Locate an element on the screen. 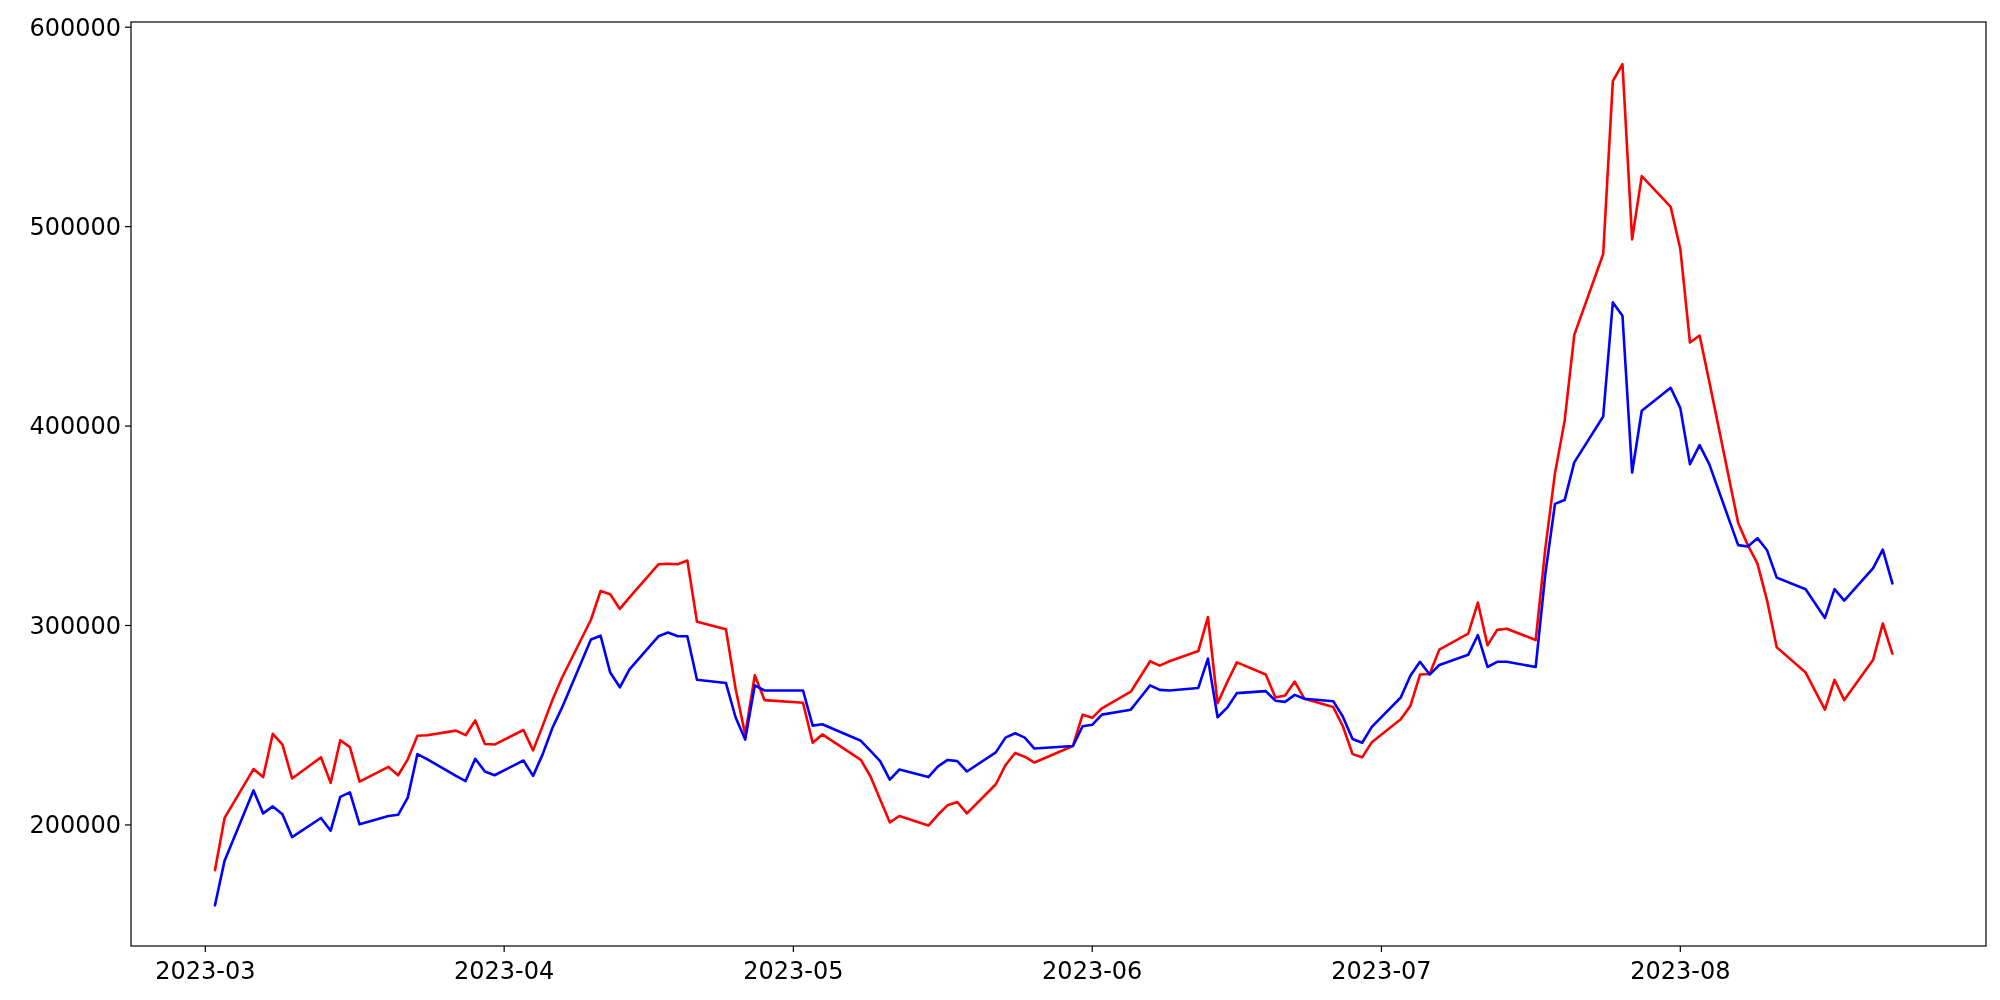 Image resolution: width=2000 pixels, height=1000 pixels. x-tick-label: 2023-06 is located at coordinates (1092, 971).